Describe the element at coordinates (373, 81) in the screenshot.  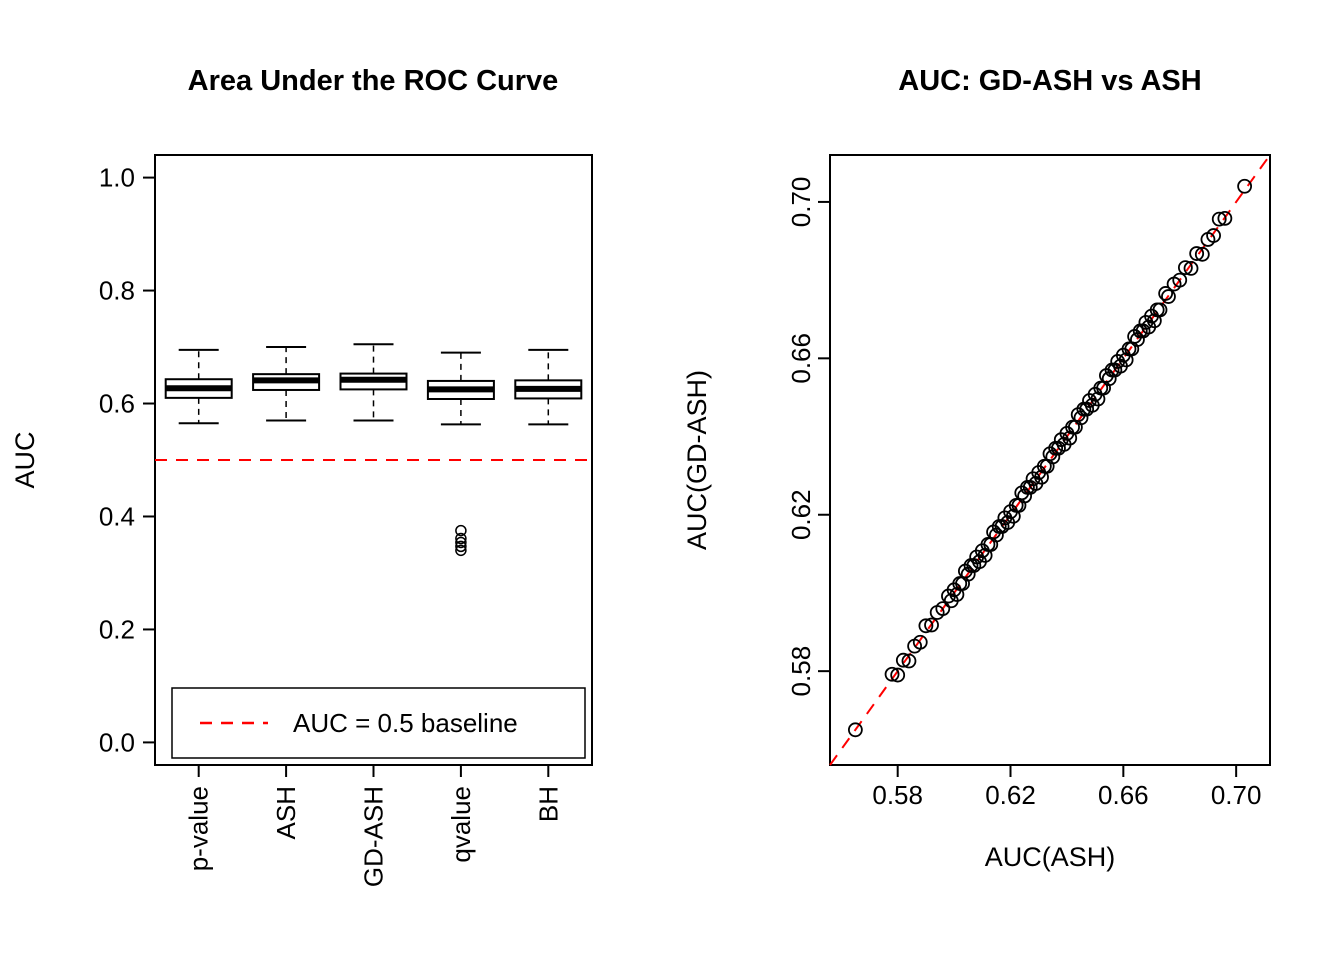
I see `boxplot-title: Area Under the ROC Curve` at that location.